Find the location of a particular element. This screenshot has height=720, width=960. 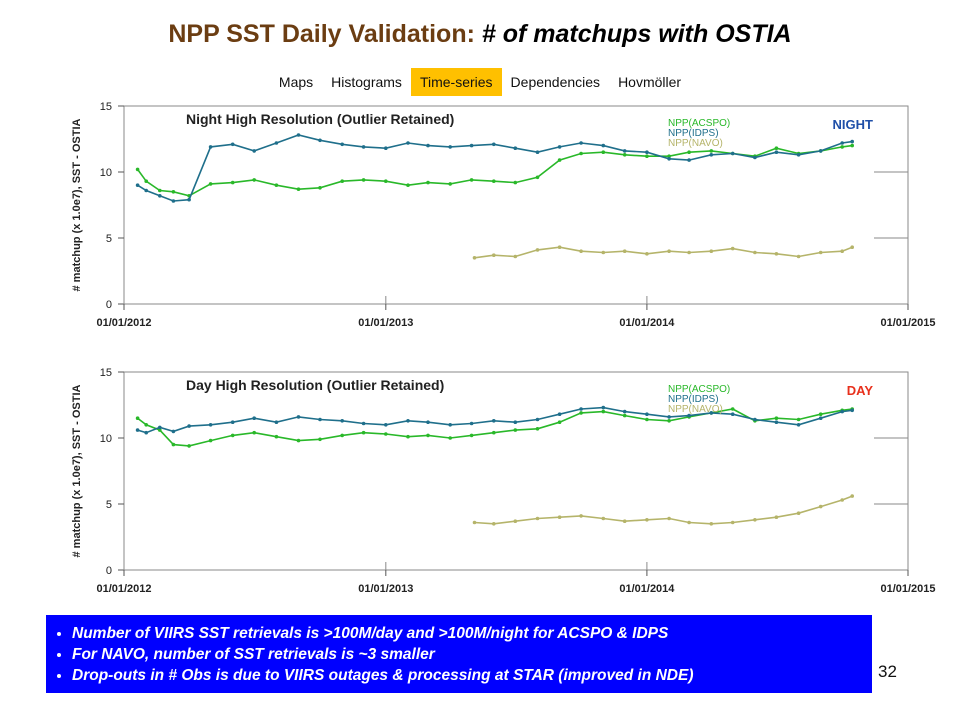

tab-dependencies: Dependencies is located at coordinates (555, 82).